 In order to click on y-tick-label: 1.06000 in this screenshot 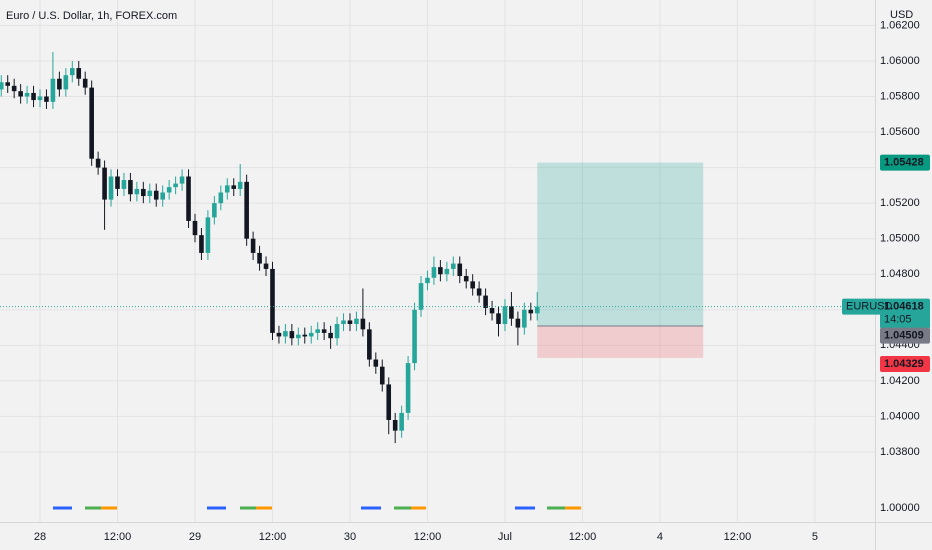, I will do `click(900, 61)`.